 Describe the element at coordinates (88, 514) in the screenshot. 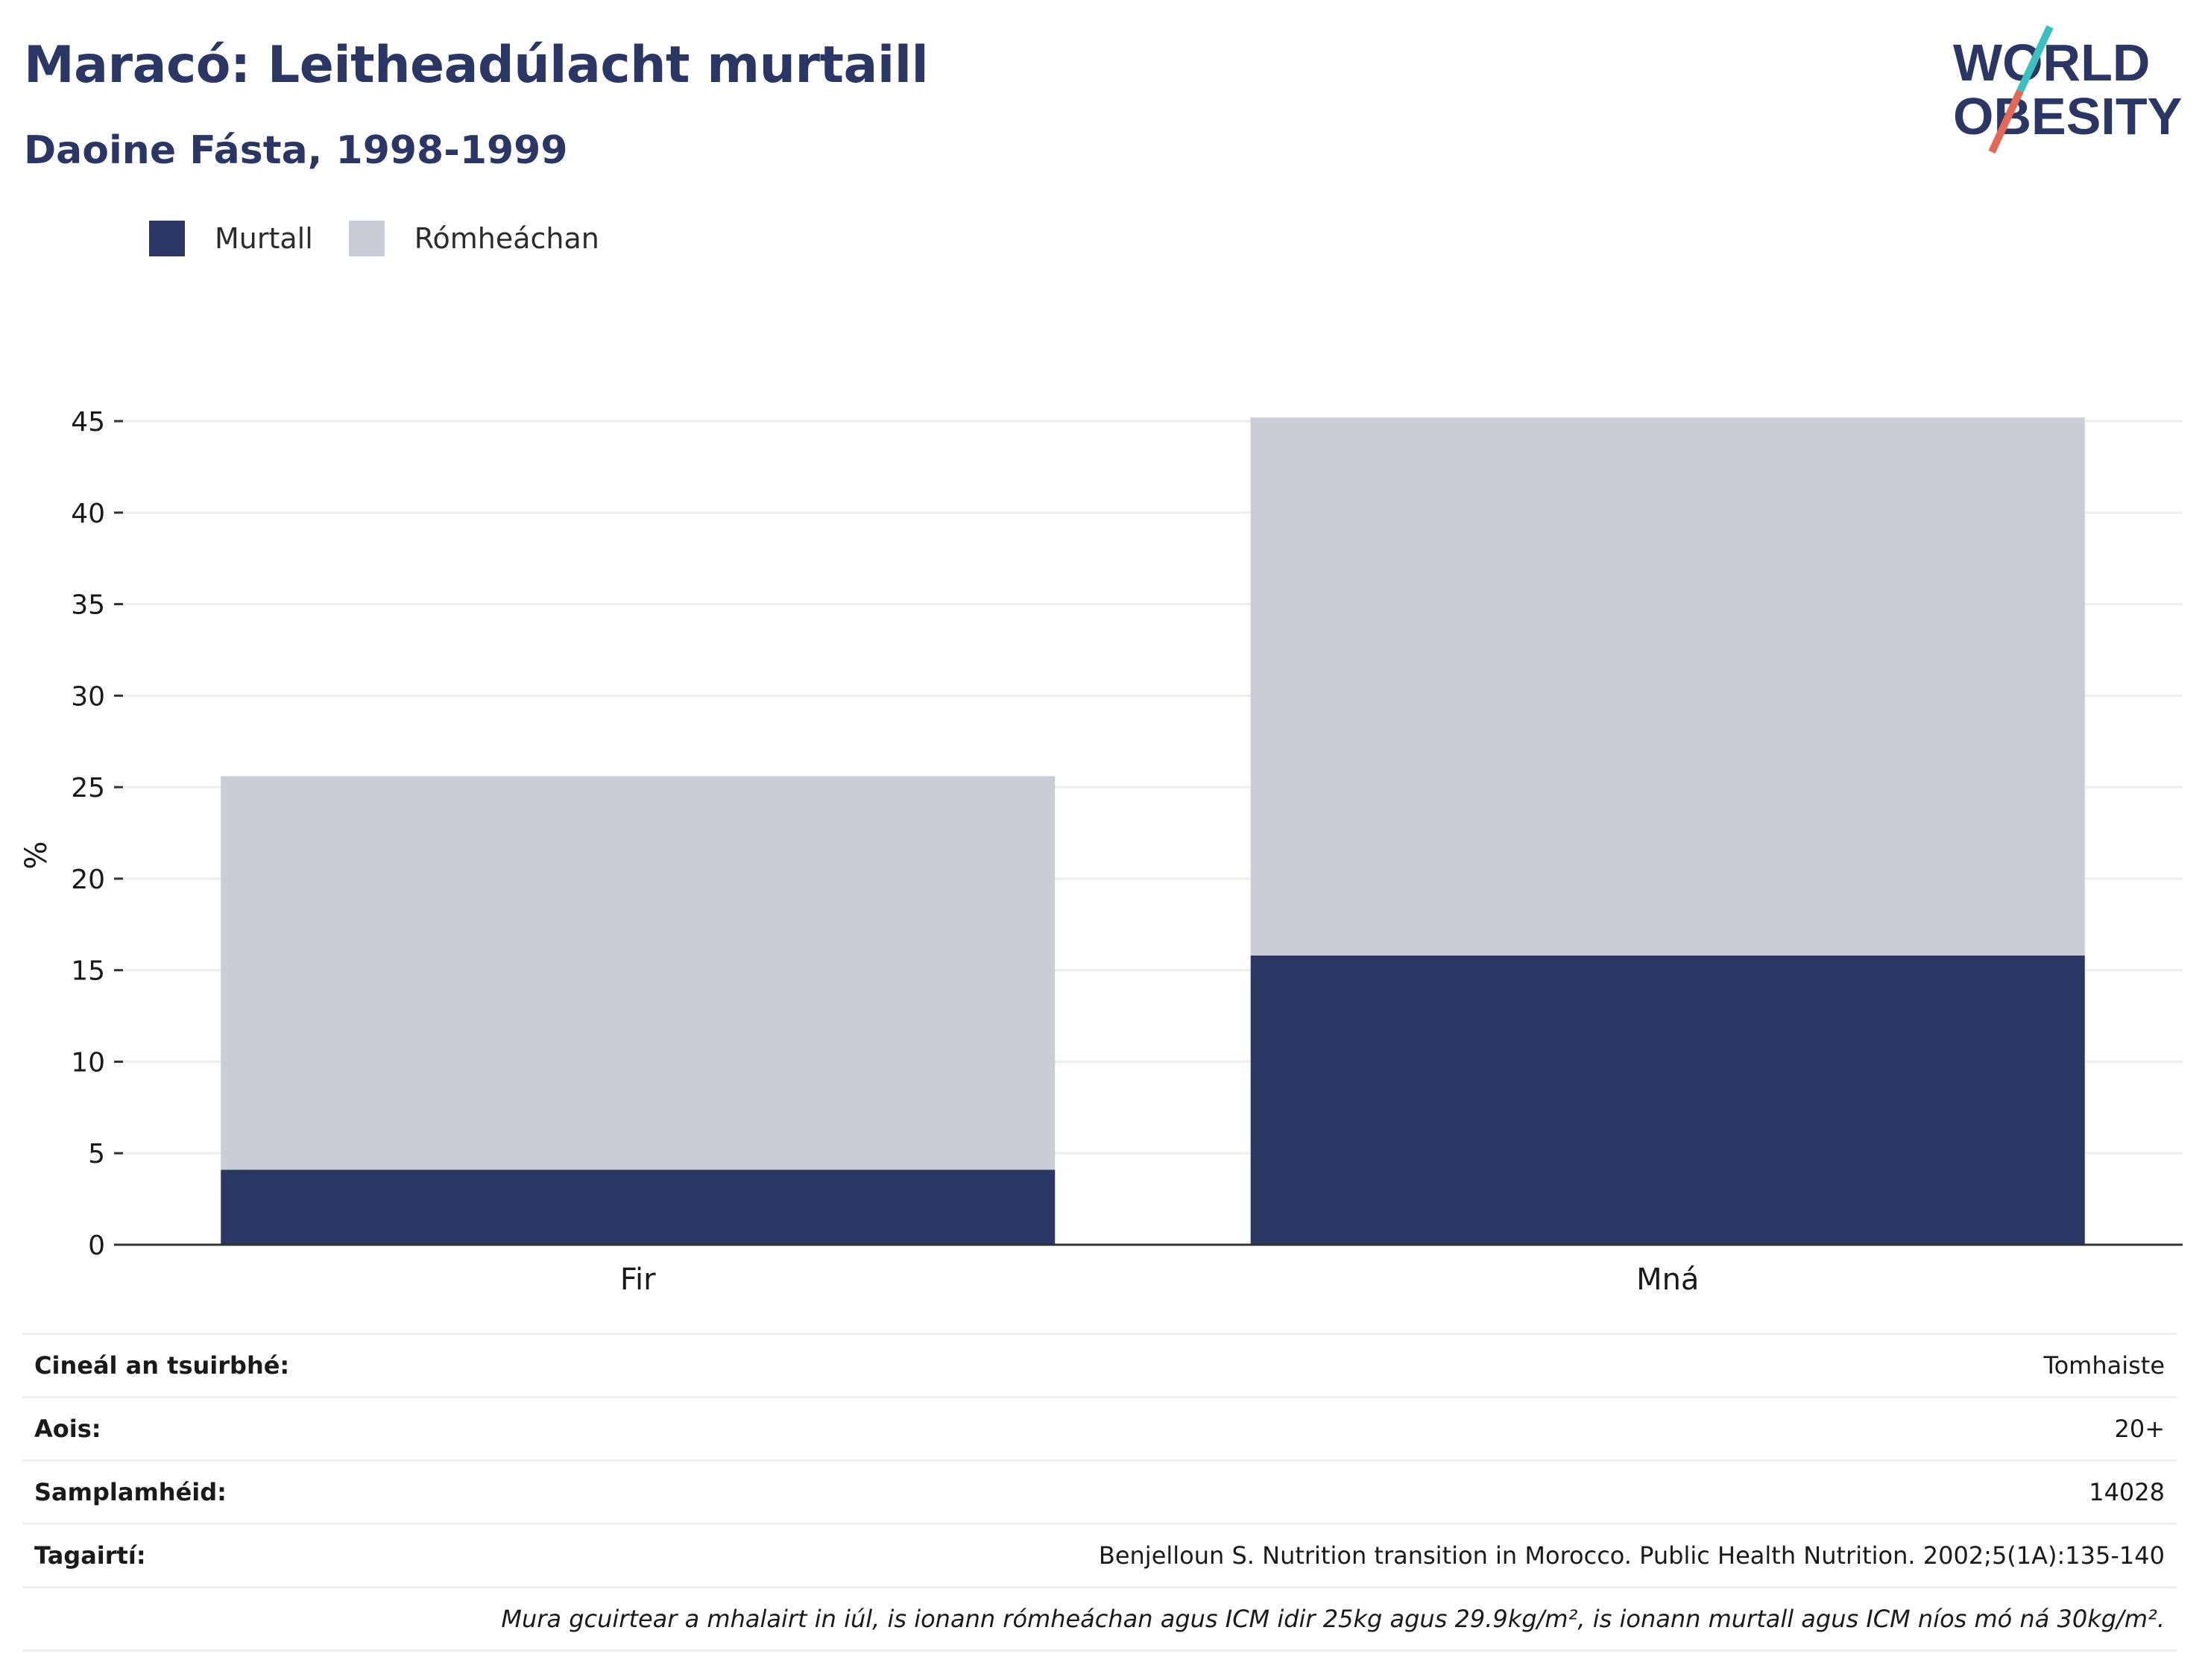

I see `y-tick-label: 40` at that location.